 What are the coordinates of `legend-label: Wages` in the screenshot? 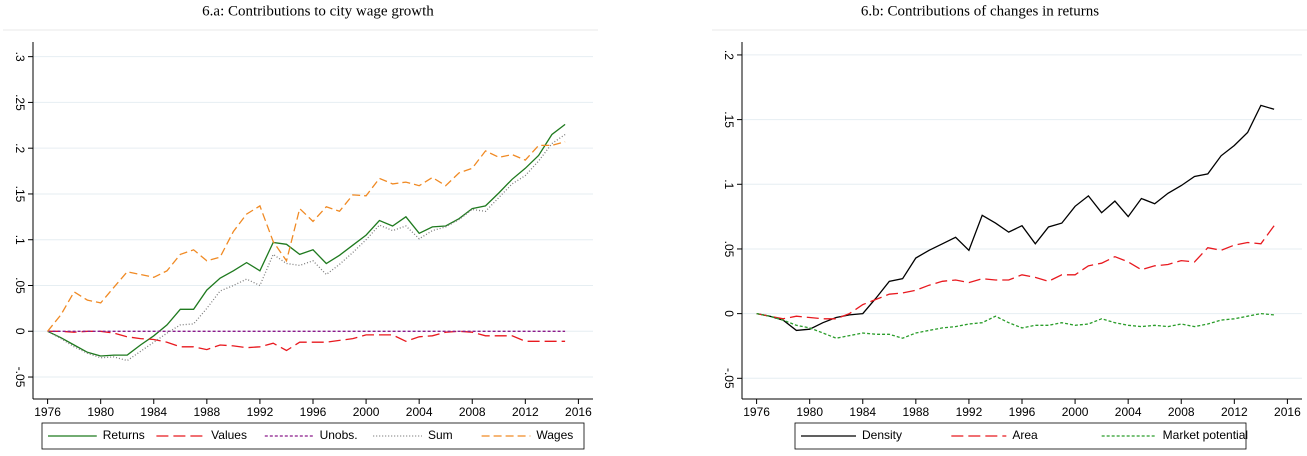 It's located at (554, 435).